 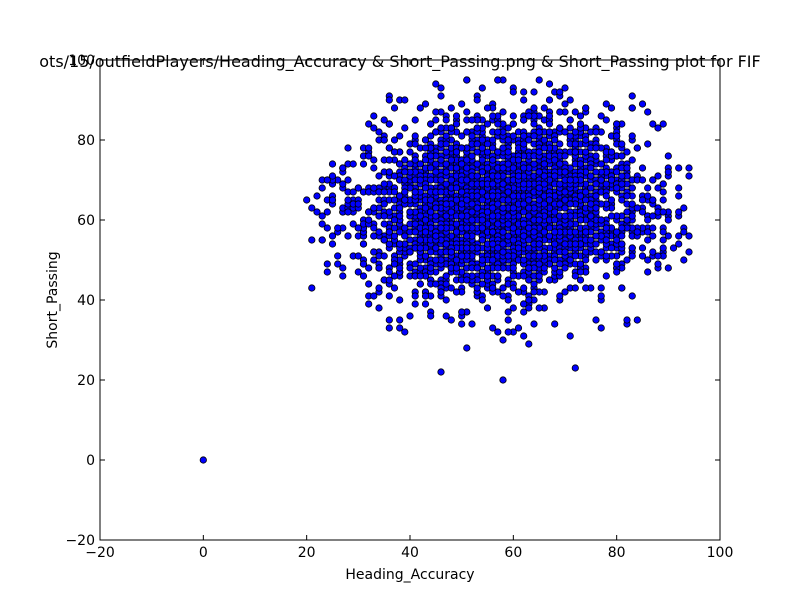 What do you see at coordinates (86, 381) in the screenshot?
I see `y-tick-label: 20` at bounding box center [86, 381].